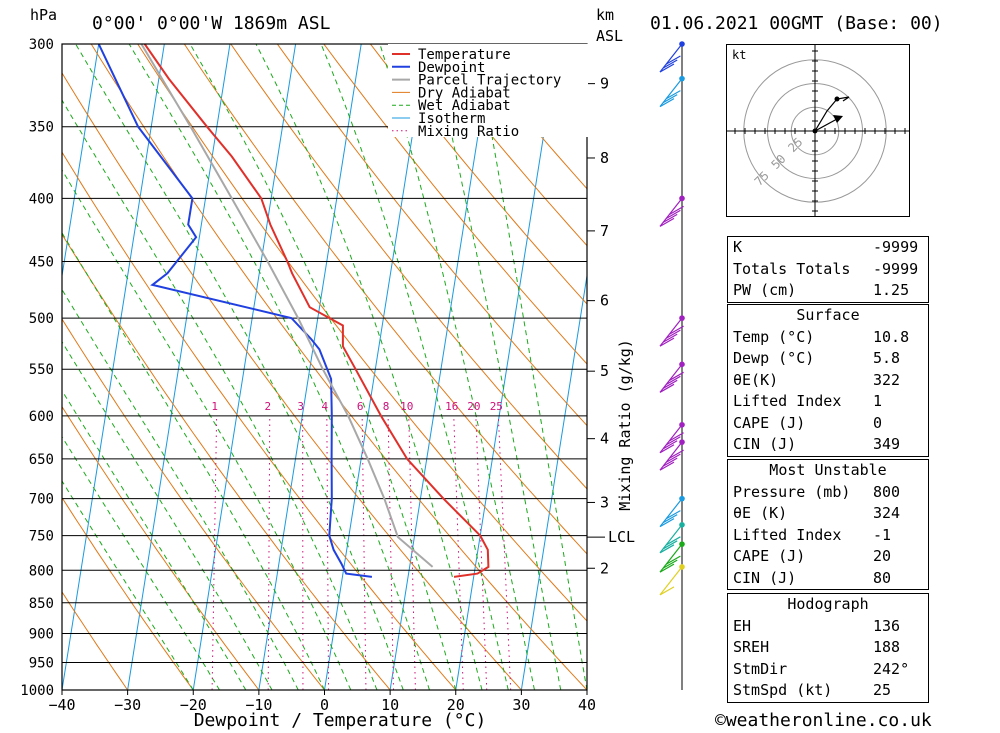  I want to click on mixing-ratio-axis-label: Mixing Ratio (g/kg), so click(625, 425).